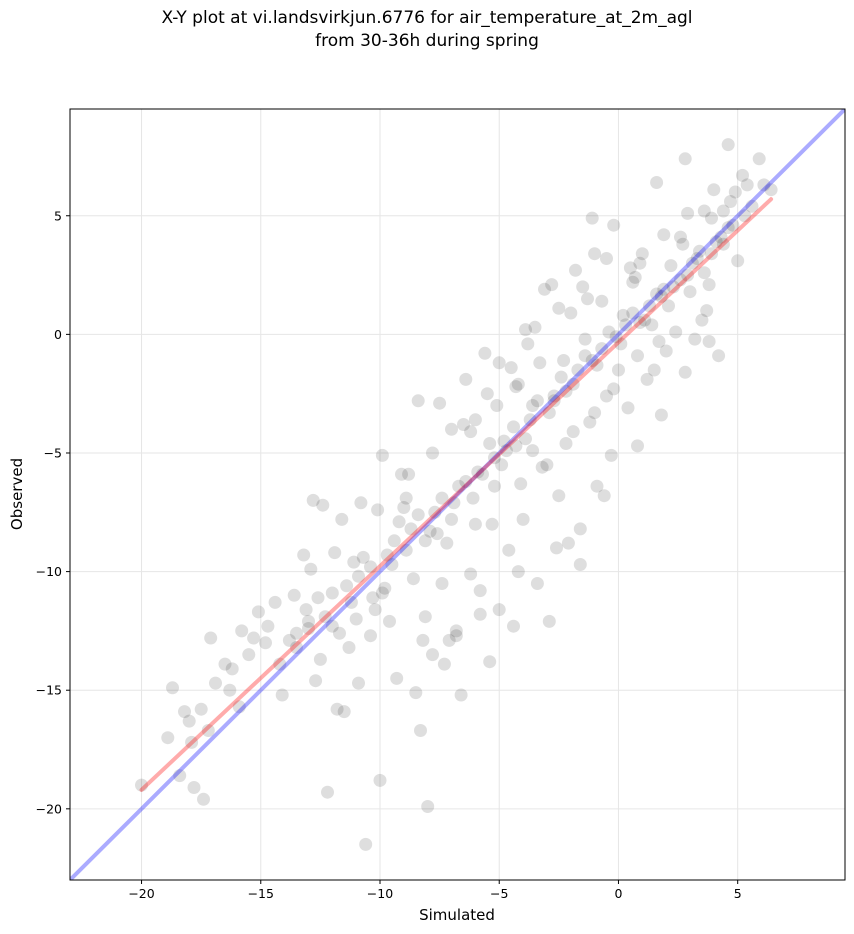 This screenshot has height=934, width=854. I want to click on x-tick-label: −20, so click(141, 893).